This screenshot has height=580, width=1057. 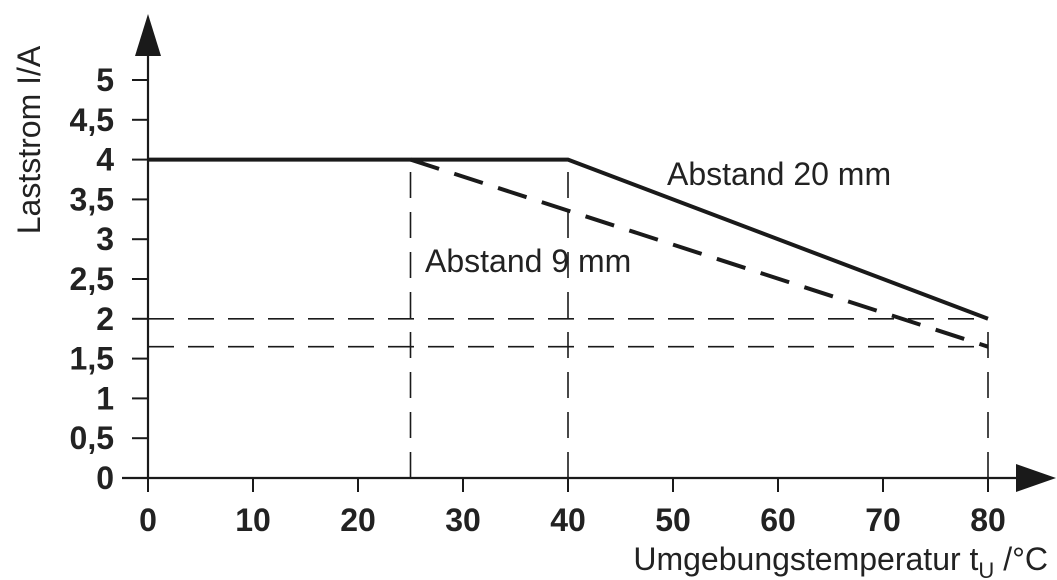 I want to click on y-tick-label: 0,5, so click(x=92, y=438).